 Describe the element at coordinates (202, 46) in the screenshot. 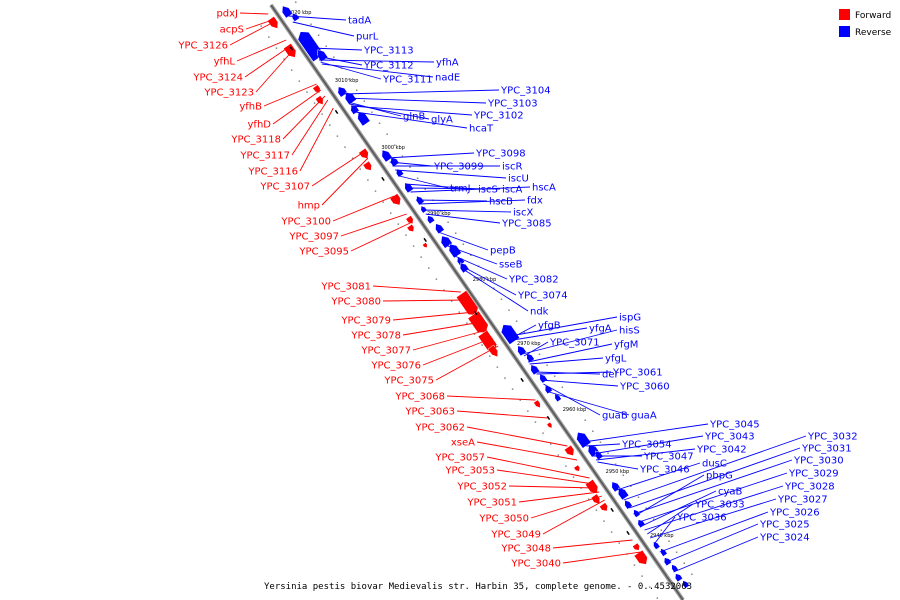

I see `gene-label: YPC_3126` at that location.